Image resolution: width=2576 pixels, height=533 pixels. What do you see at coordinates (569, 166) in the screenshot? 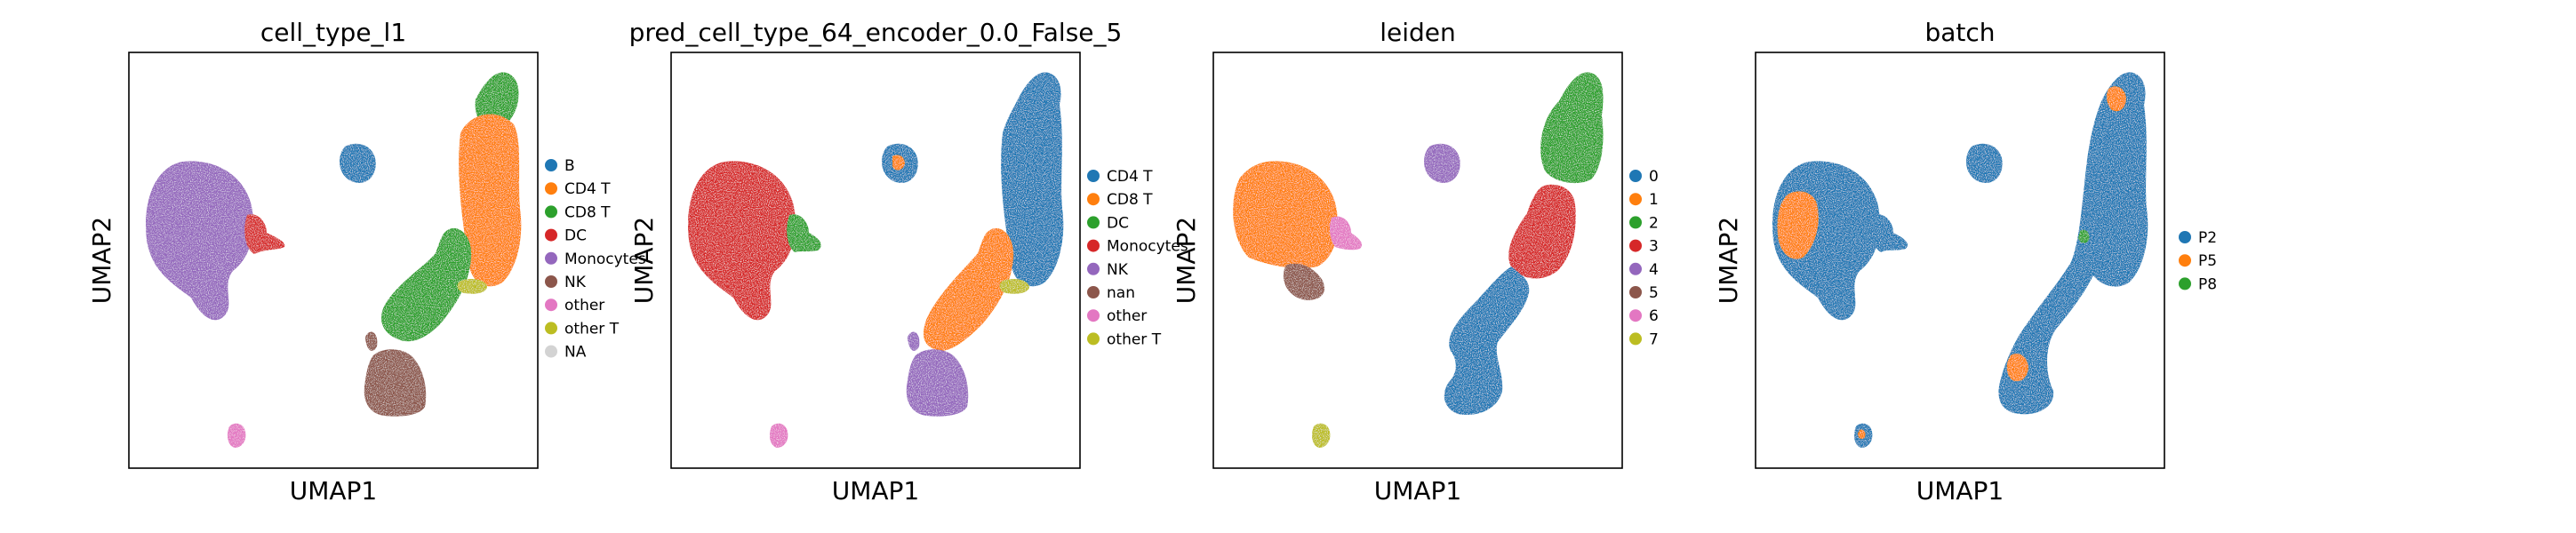
I see `legend-label: B` at bounding box center [569, 166].